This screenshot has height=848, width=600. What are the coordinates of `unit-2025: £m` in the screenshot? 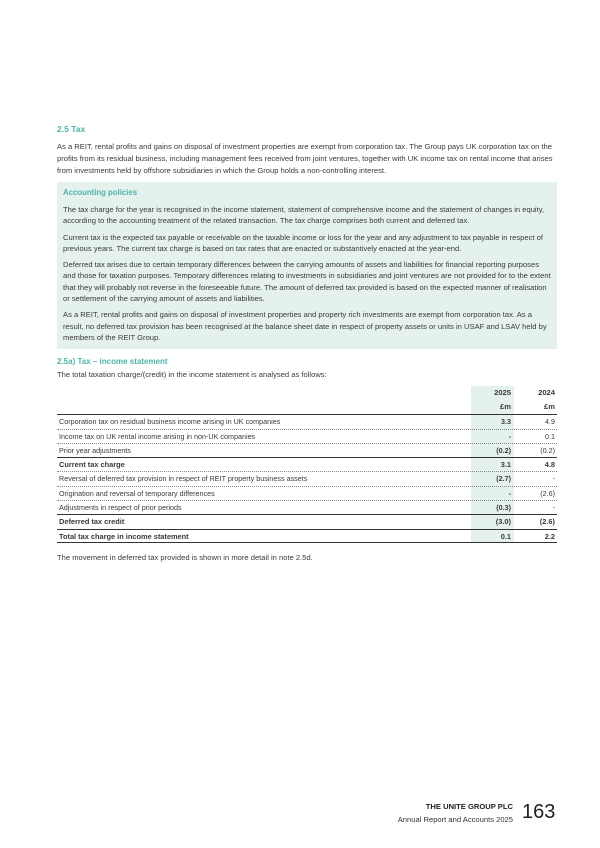 It's located at (505, 407).